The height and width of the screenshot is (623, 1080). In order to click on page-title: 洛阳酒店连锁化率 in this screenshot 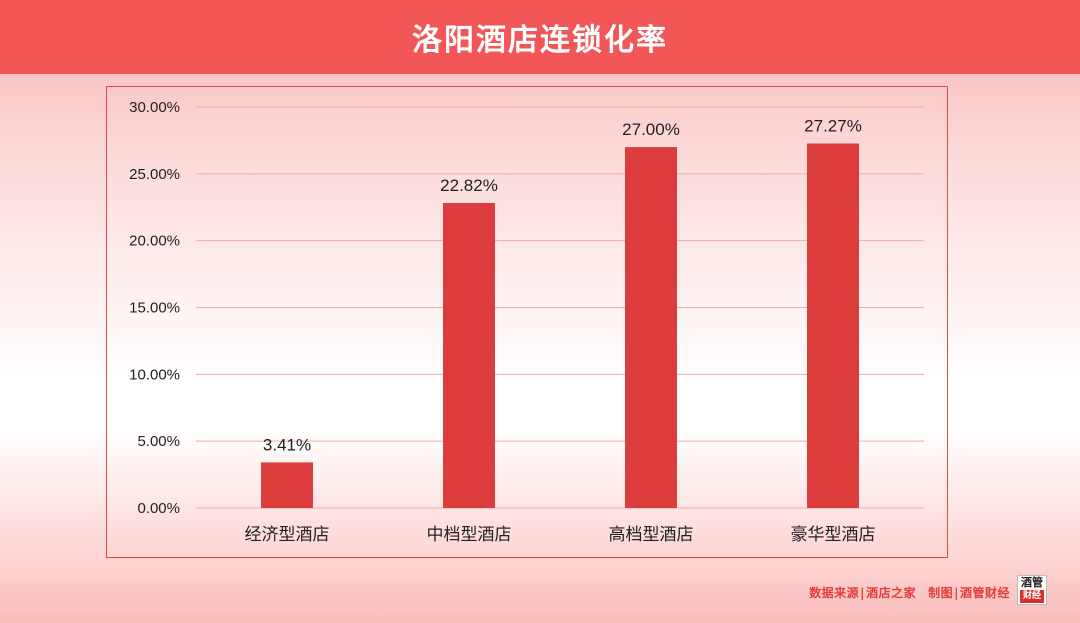, I will do `click(540, 40)`.